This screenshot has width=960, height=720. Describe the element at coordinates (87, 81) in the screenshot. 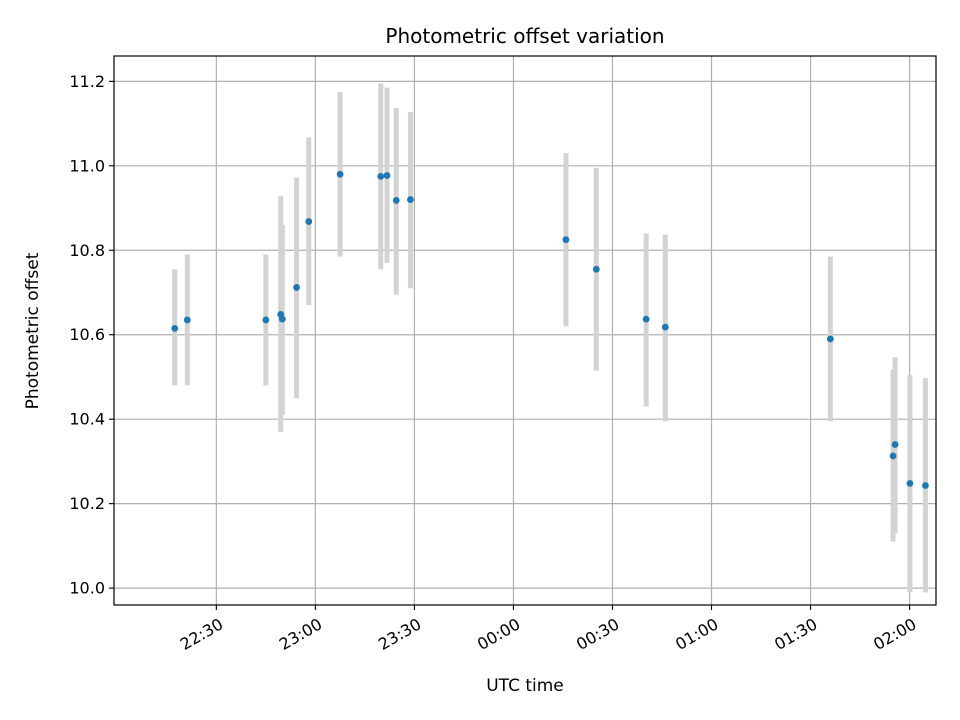

I see `y-tick-label: 11.2` at that location.